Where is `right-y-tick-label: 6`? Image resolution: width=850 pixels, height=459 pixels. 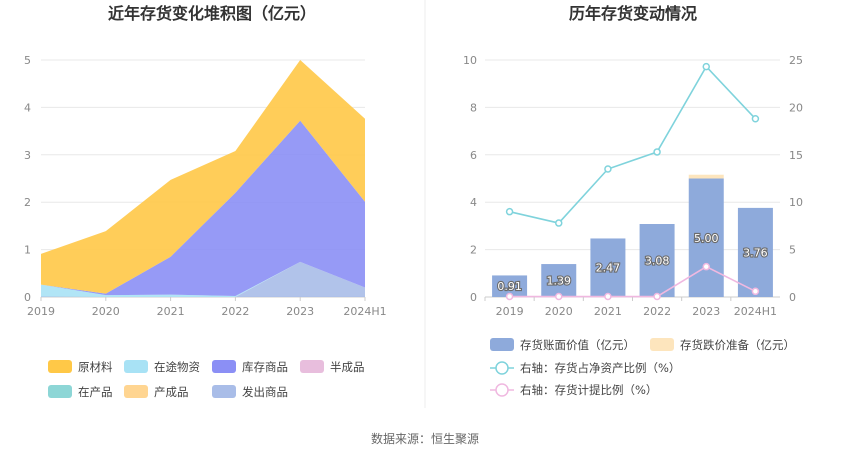
right-y-tick-label: 6 is located at coordinates (473, 155).